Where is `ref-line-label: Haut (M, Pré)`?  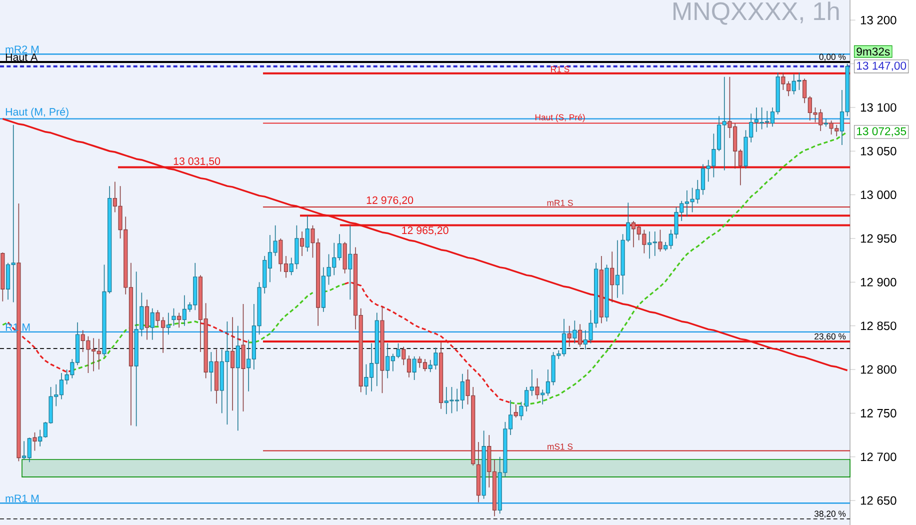
ref-line-label: Haut (M, Pré) is located at coordinates (37, 113).